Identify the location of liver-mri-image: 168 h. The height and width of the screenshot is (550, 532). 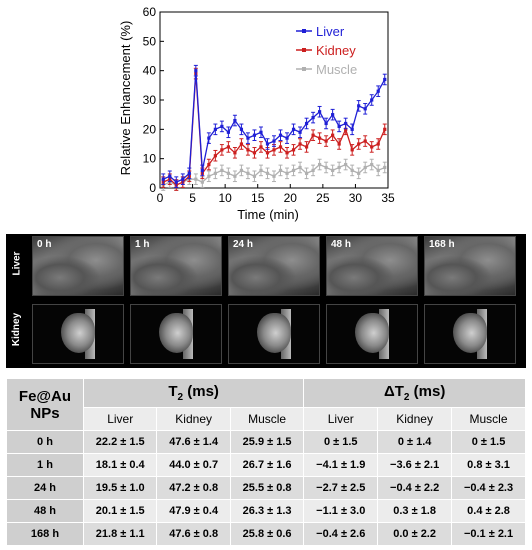
(470, 266).